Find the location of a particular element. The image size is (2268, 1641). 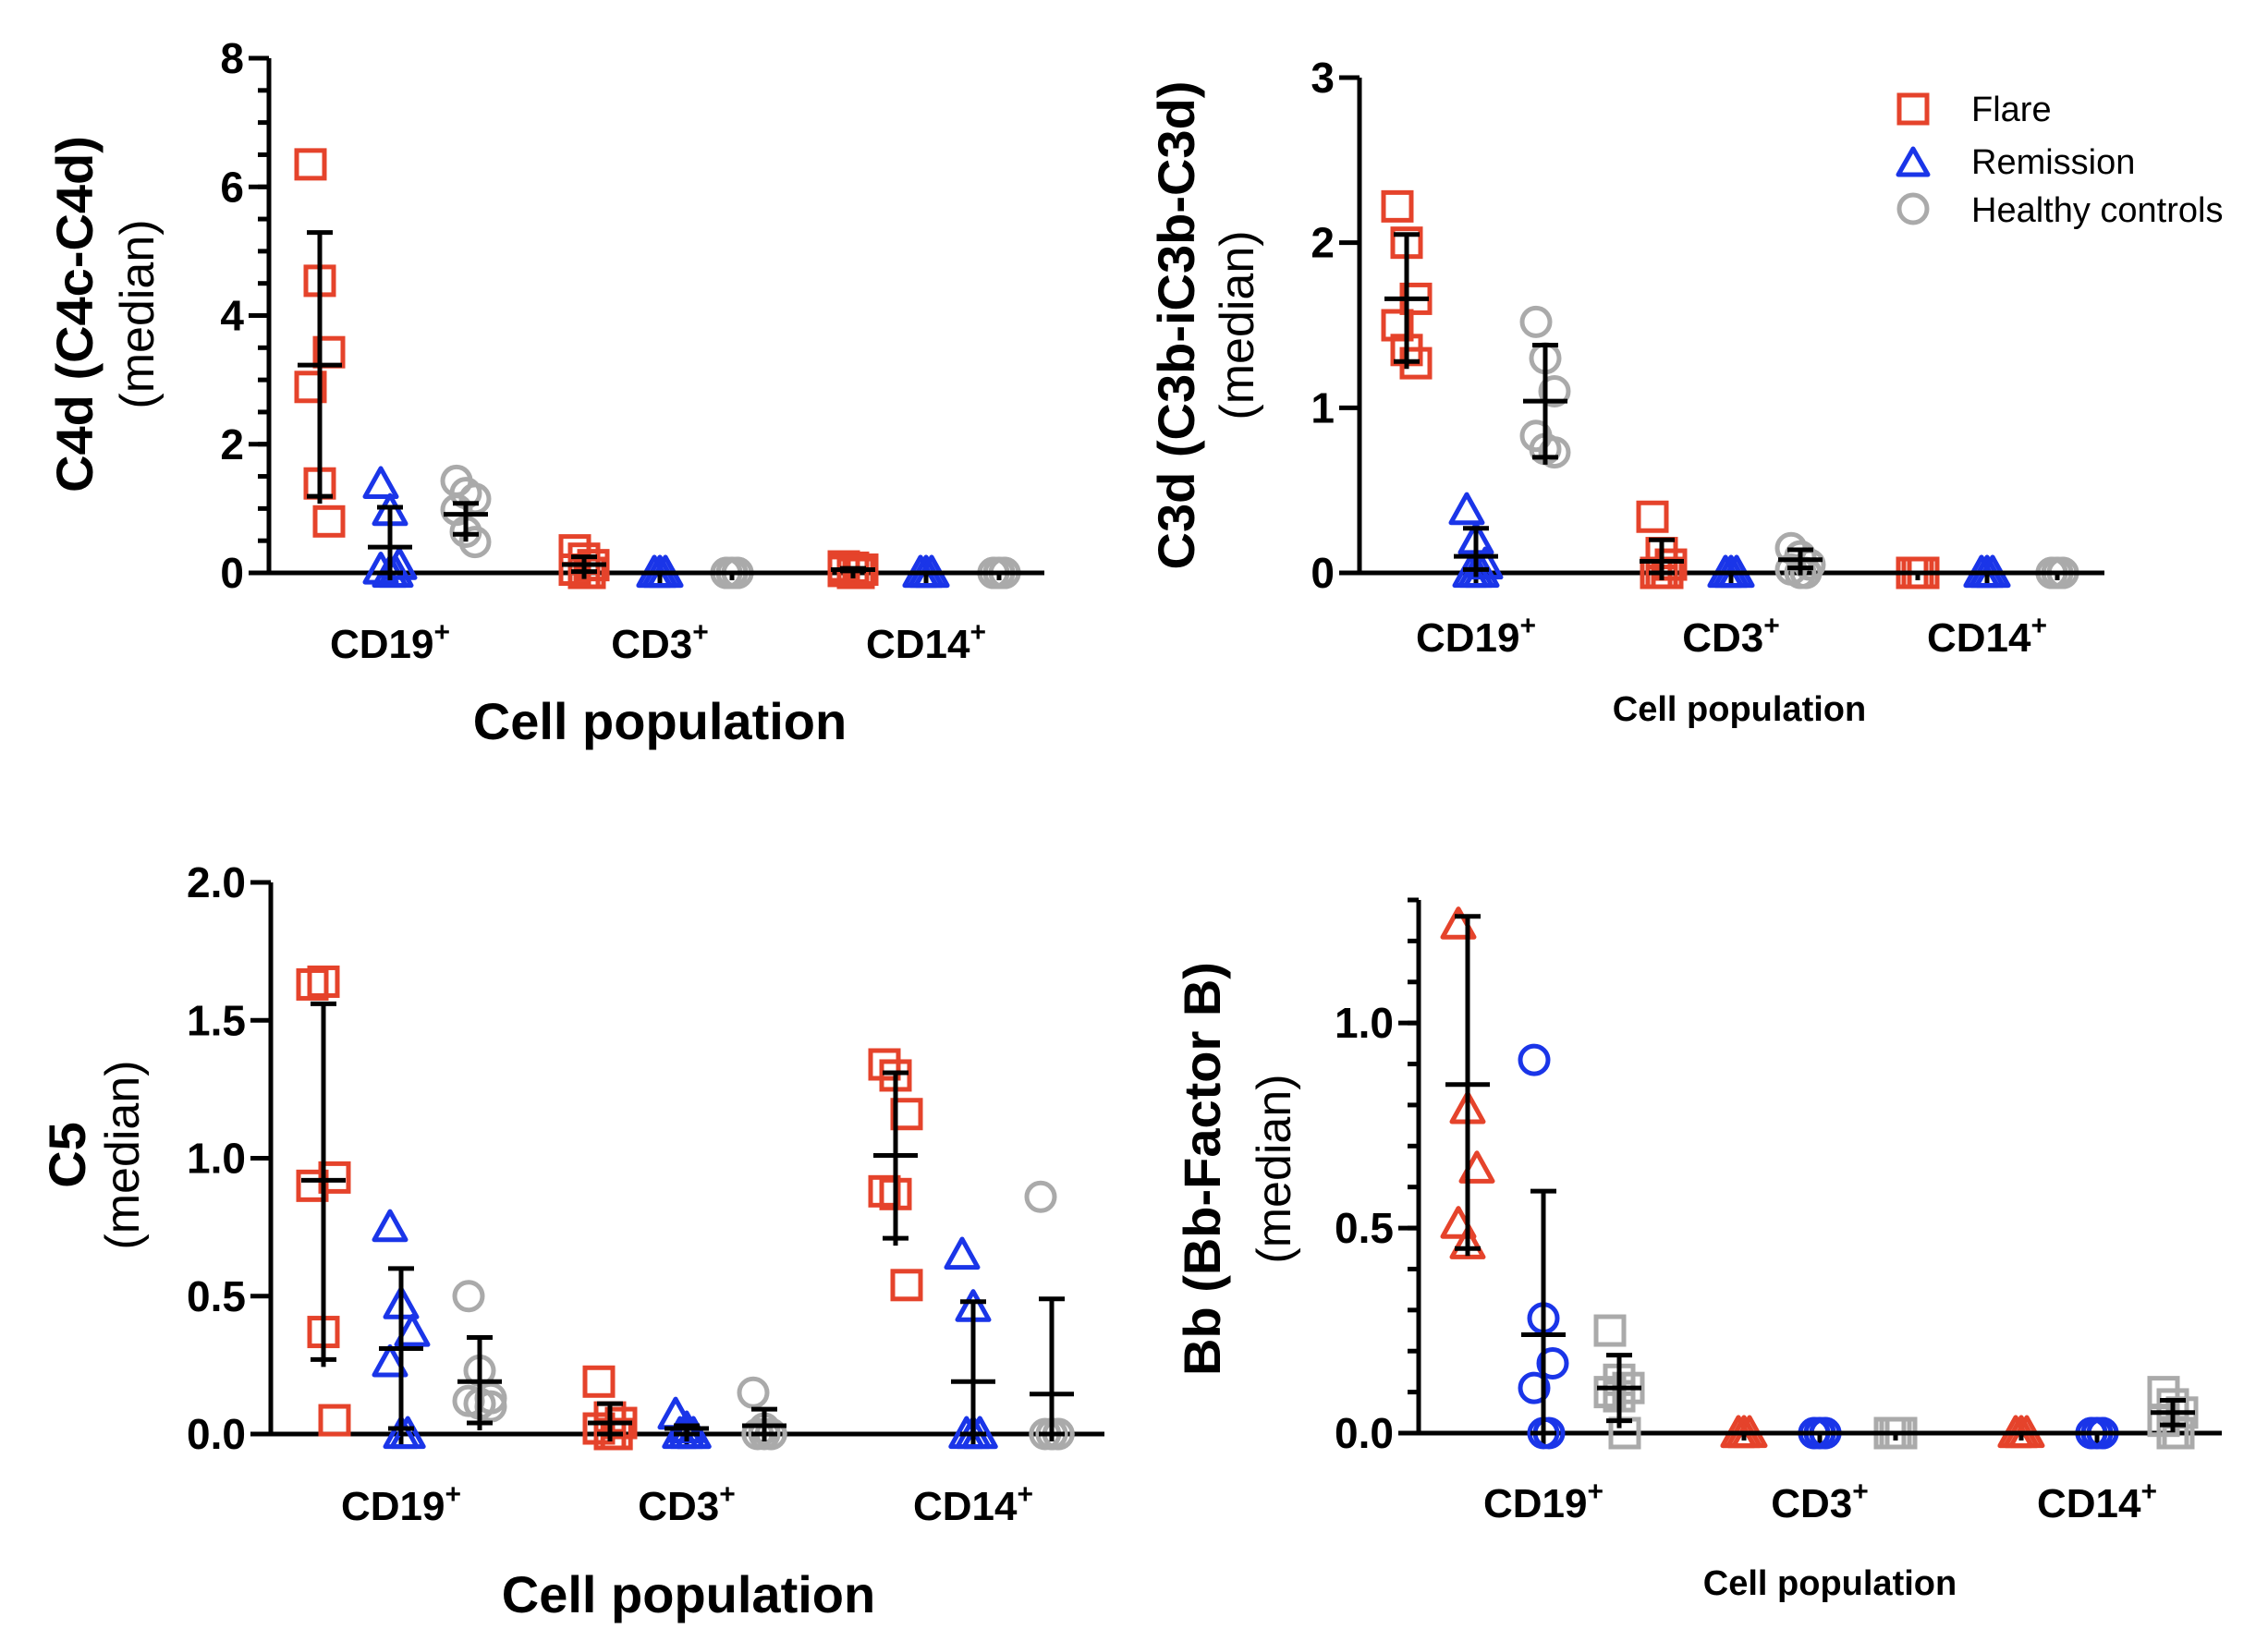

legend-item-healthy-controls: Healthy controls is located at coordinates (2059, 211).